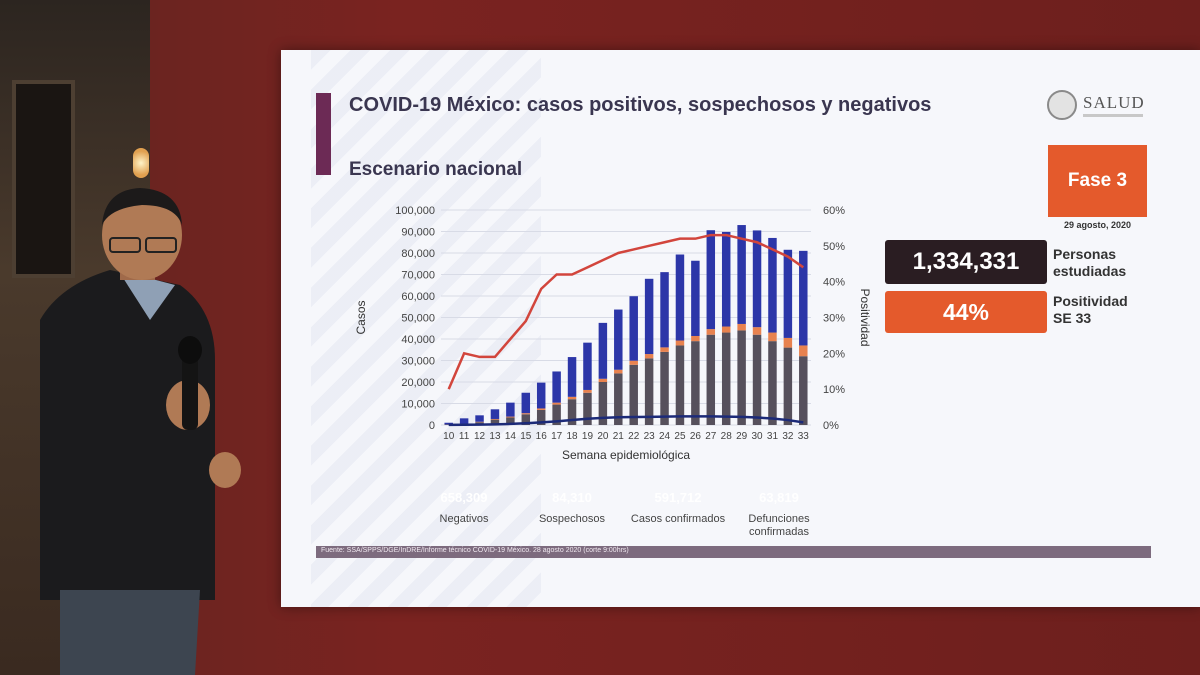 The image size is (1200, 675). Describe the element at coordinates (619, 436) in the screenshot. I see `x-tick-label: 21` at that location.